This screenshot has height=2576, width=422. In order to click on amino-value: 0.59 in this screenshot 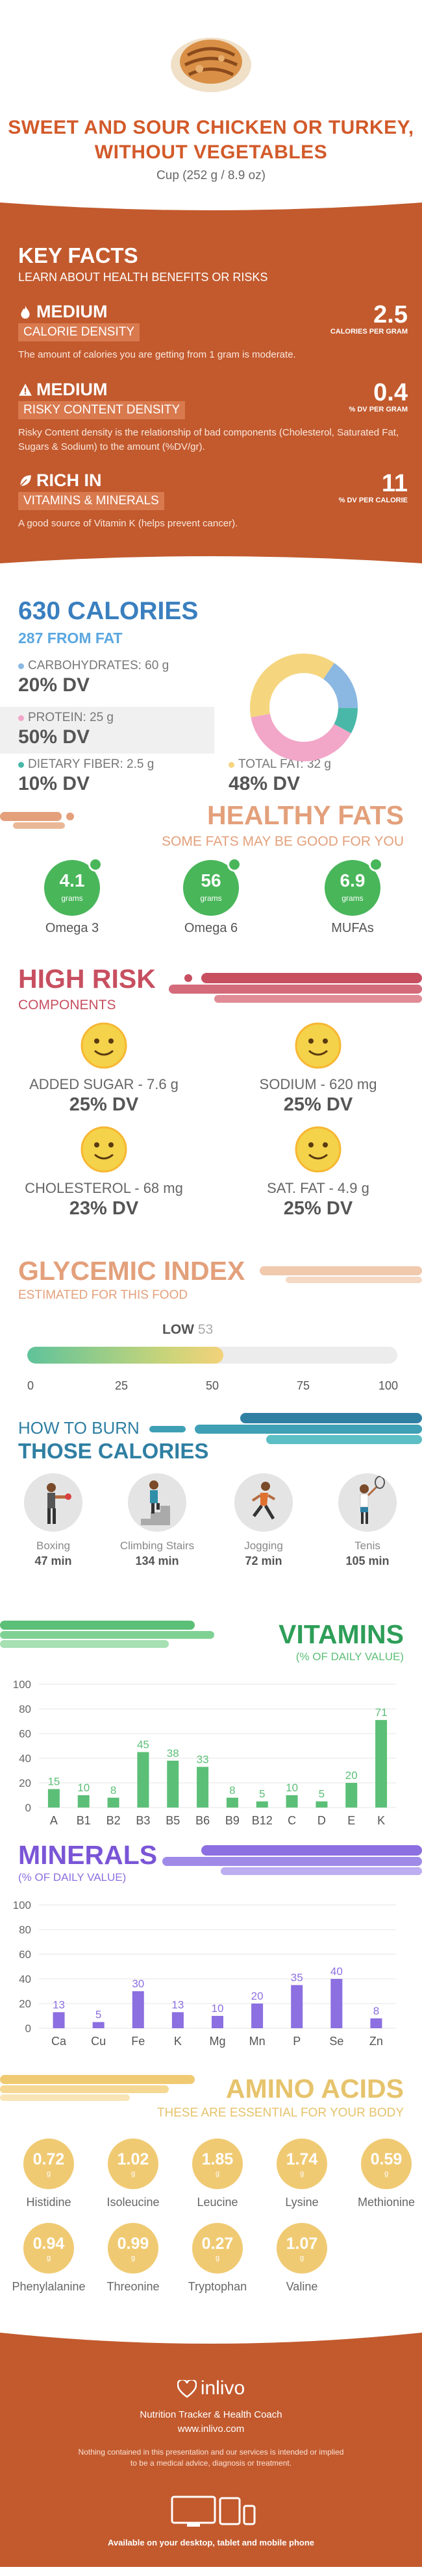, I will do `click(387, 2159)`.